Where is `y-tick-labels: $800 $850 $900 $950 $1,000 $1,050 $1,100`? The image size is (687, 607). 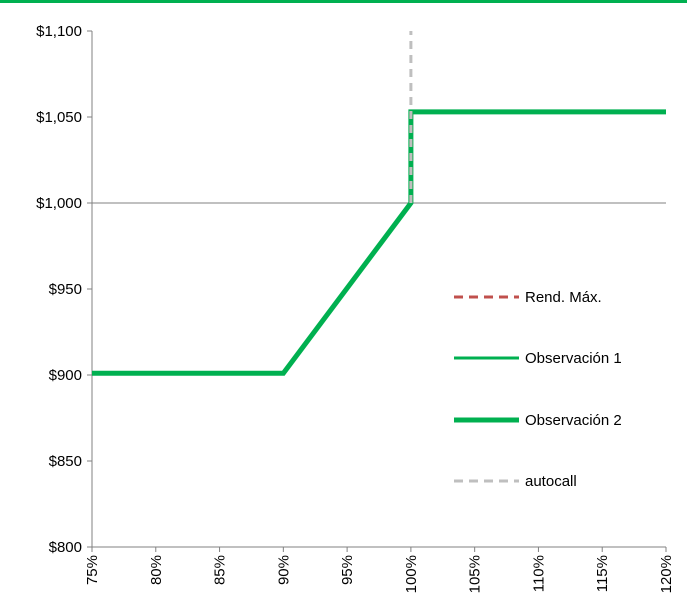
y-tick-labels: $800 $850 $900 $950 $1,000 $1,050 $1,100 is located at coordinates (59, 289).